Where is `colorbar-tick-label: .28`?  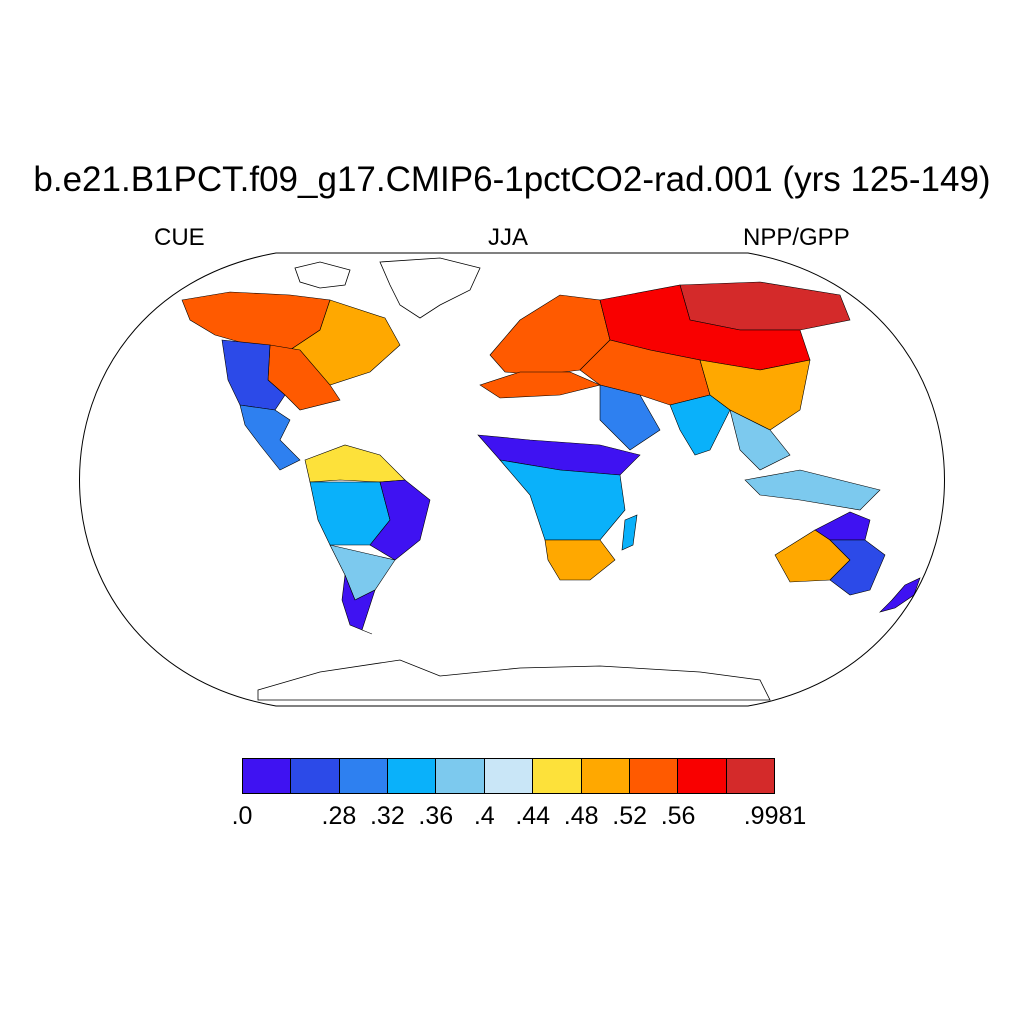 colorbar-tick-label: .28 is located at coordinates (339, 816).